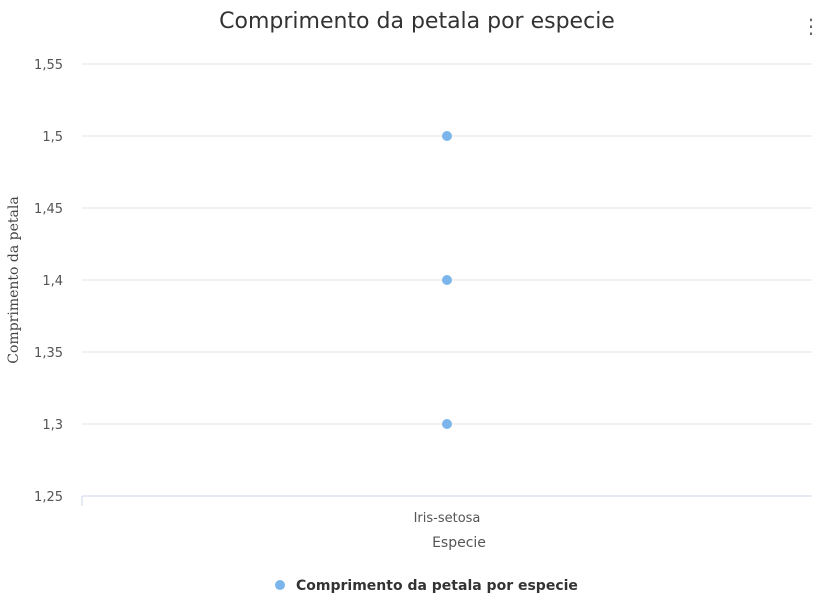  I want to click on y-tick-label: 1,5, so click(52, 137).